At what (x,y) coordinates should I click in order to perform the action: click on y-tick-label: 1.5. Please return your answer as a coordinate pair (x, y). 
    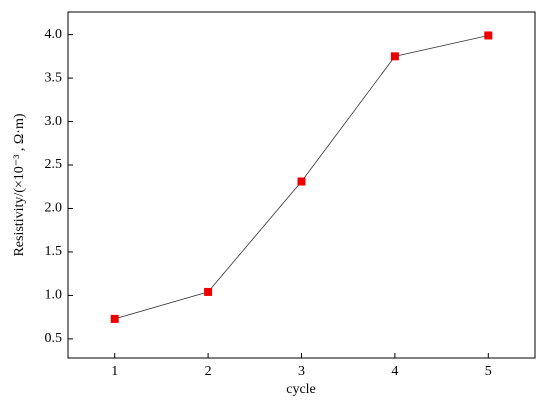
    Looking at the image, I should click on (54, 251).